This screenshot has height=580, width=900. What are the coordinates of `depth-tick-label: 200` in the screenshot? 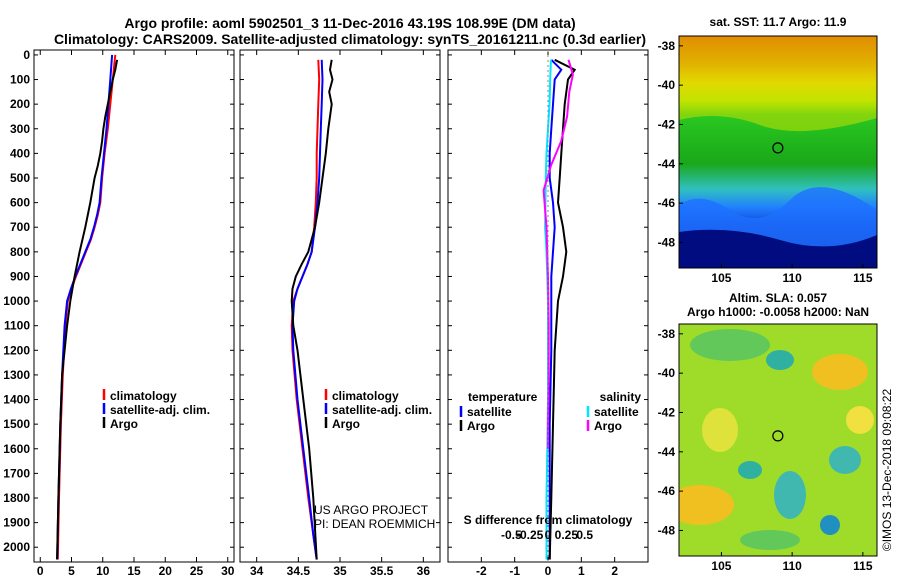 It's located at (20, 104).